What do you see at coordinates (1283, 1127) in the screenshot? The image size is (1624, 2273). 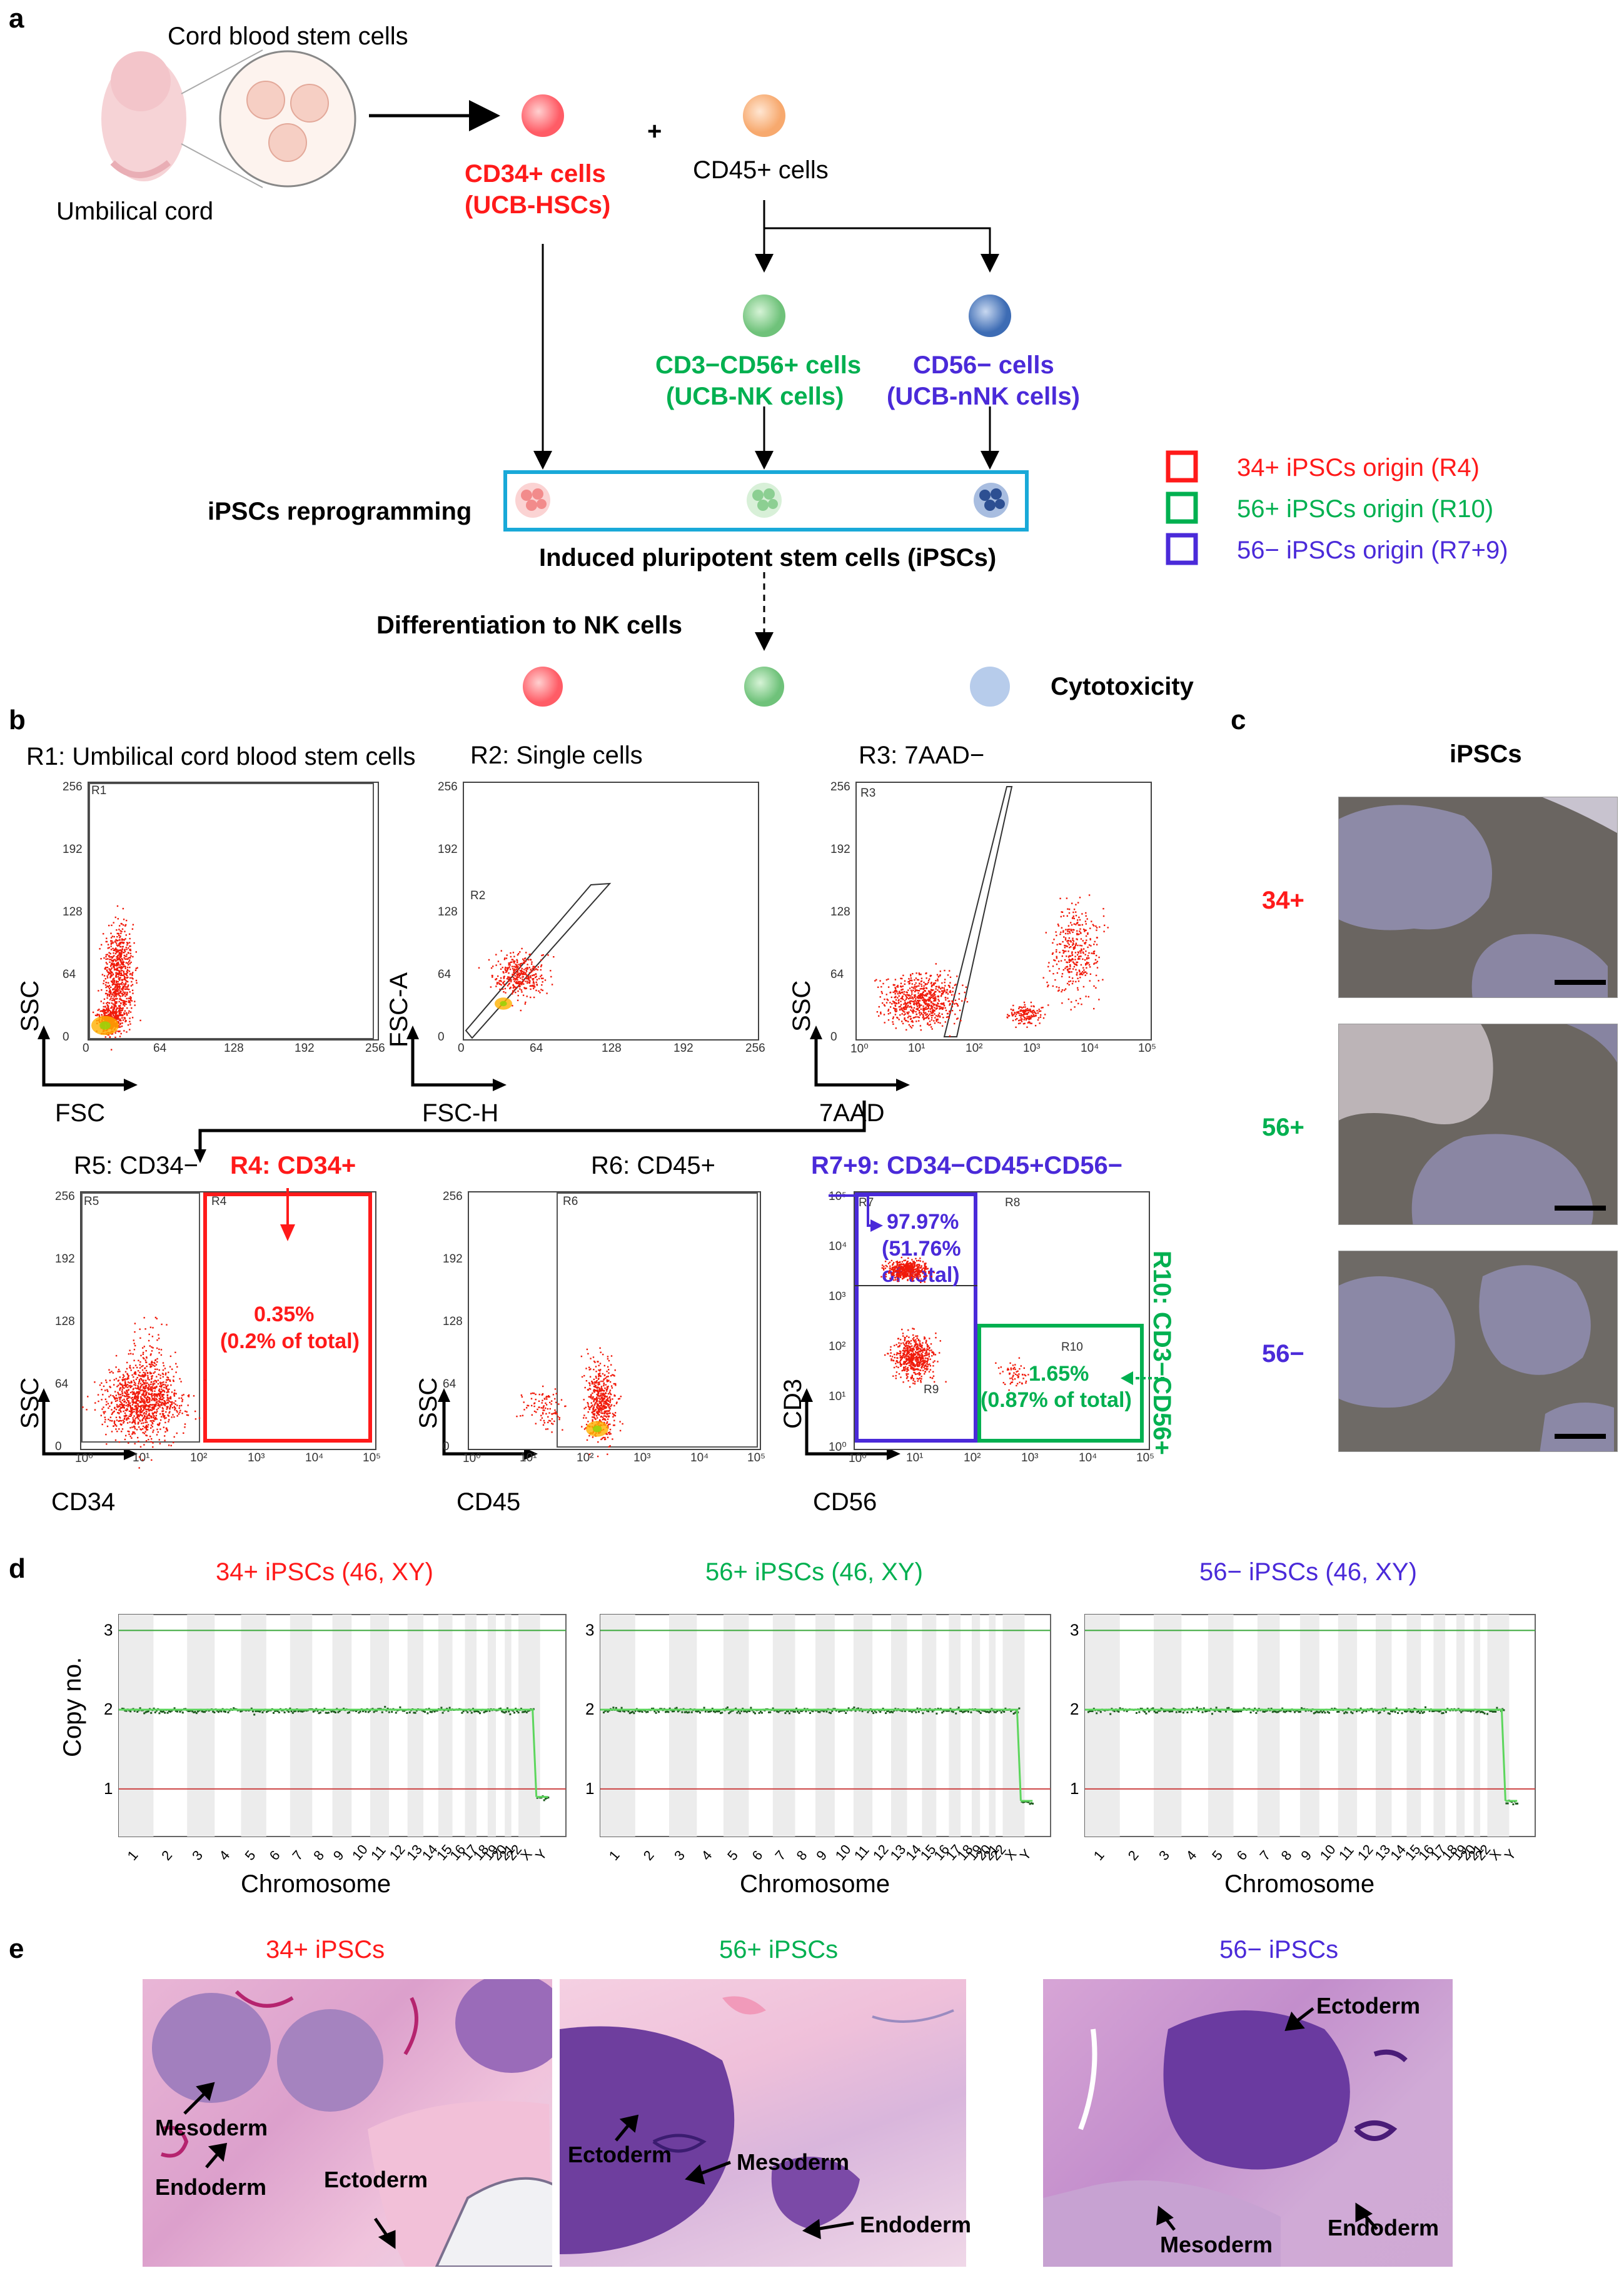 I see `panel-c-row2-label: 56+` at bounding box center [1283, 1127].